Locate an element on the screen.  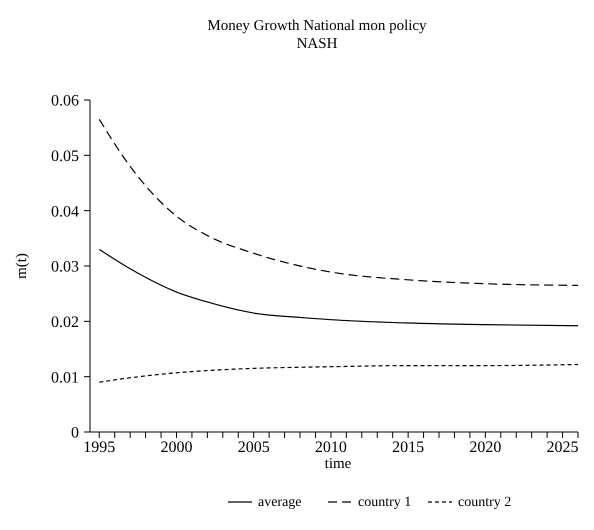
y-tick-label: 0.06 is located at coordinates (65, 101).